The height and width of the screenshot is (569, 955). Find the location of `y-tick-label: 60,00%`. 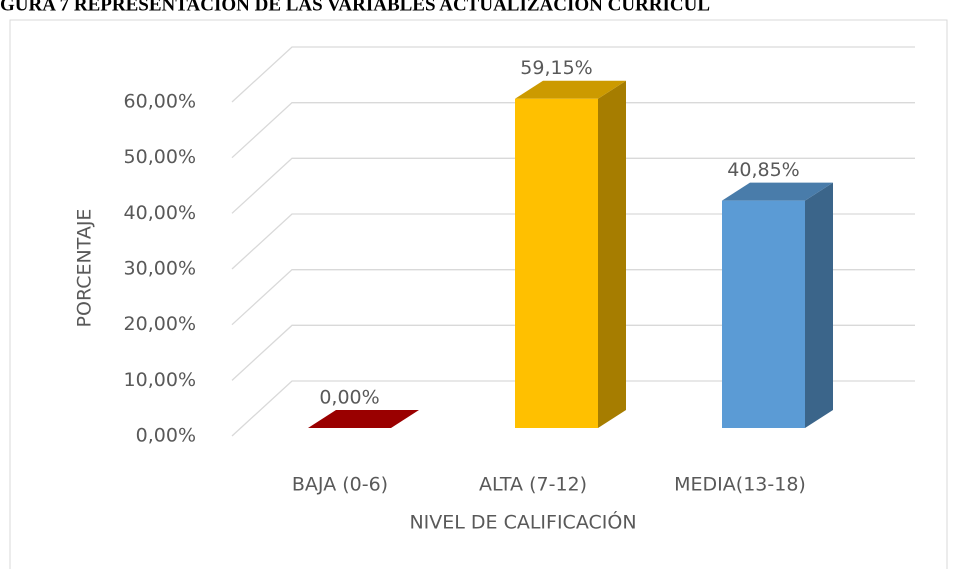

y-tick-label: 60,00% is located at coordinates (160, 102).